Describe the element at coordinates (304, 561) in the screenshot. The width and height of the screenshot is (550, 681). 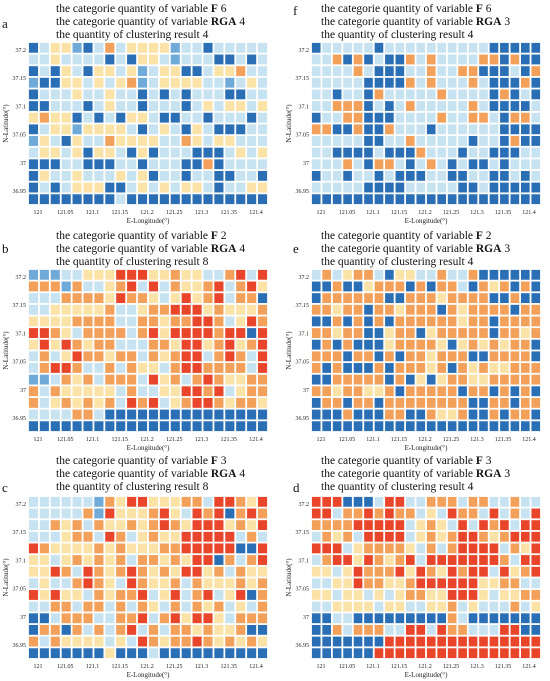
I see `y-tick-label: 37.1` at that location.